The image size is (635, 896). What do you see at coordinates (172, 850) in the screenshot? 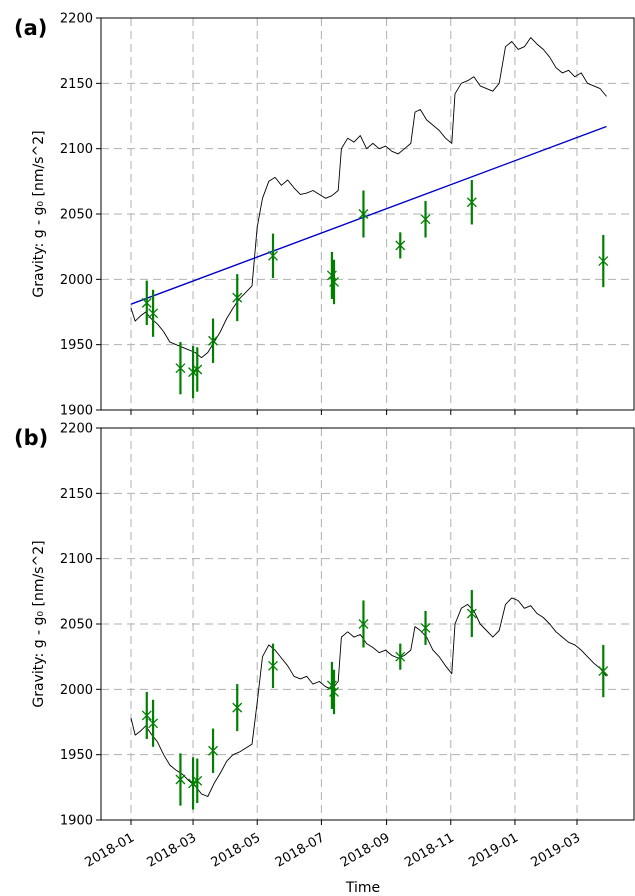
I see `x-tick-label: 2018-03` at bounding box center [172, 850].